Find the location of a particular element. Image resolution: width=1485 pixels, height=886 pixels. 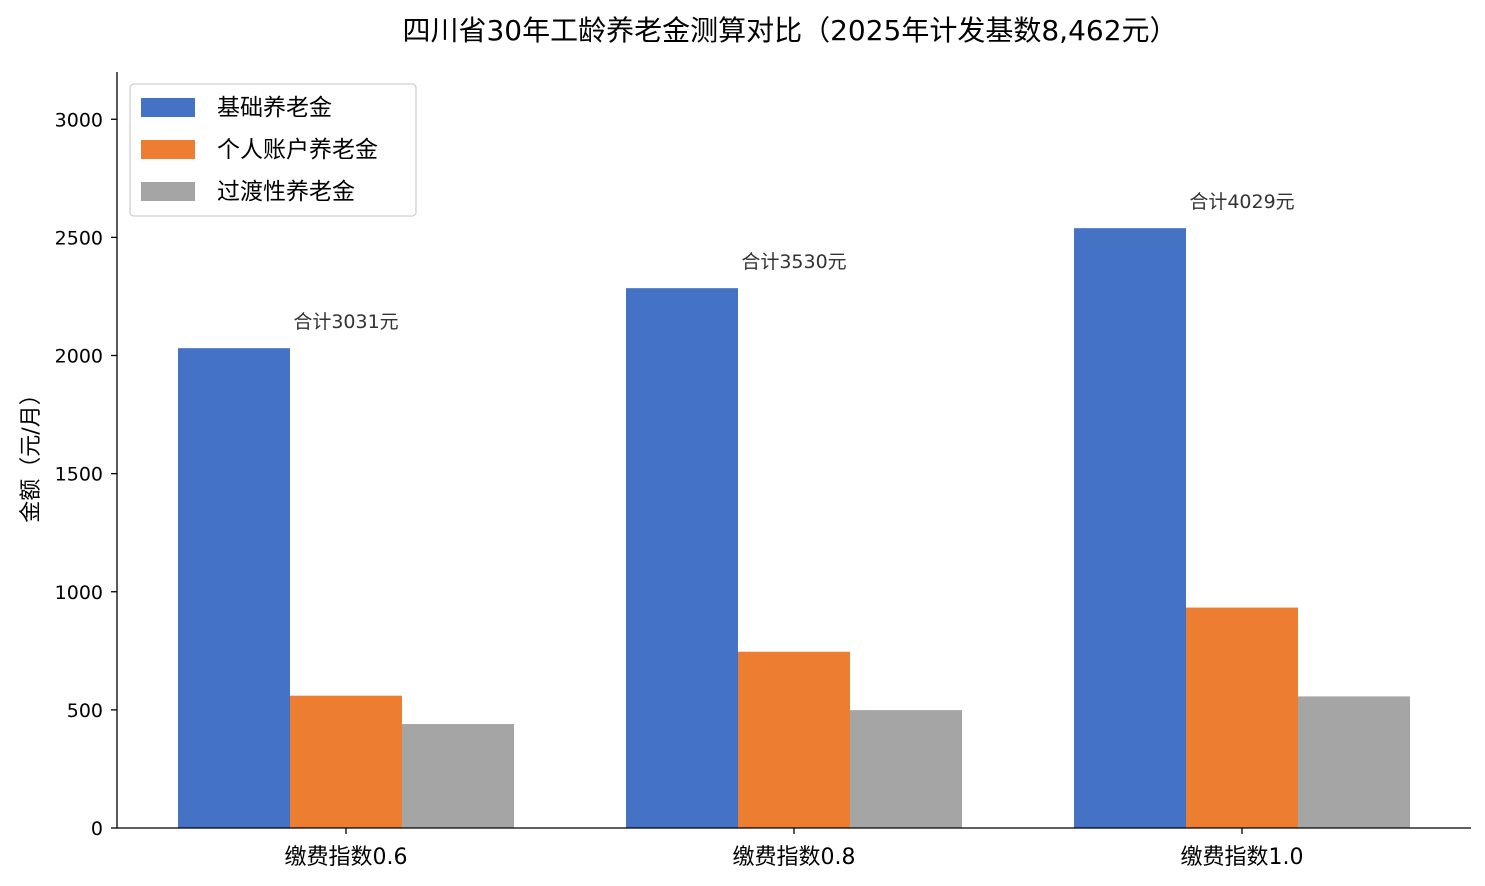

x-tick-label: 缴费指数1.0 is located at coordinates (1242, 857).